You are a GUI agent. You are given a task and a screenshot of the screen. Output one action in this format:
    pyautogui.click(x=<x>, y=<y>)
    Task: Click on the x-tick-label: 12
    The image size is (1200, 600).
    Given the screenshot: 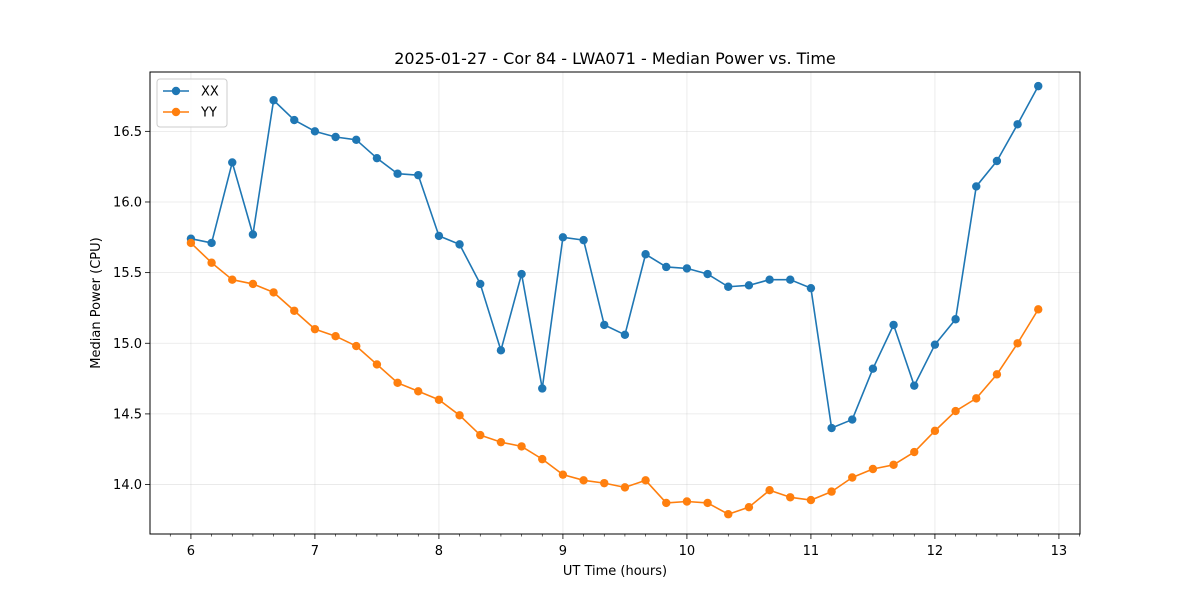 What is the action you would take?
    pyautogui.click(x=935, y=551)
    